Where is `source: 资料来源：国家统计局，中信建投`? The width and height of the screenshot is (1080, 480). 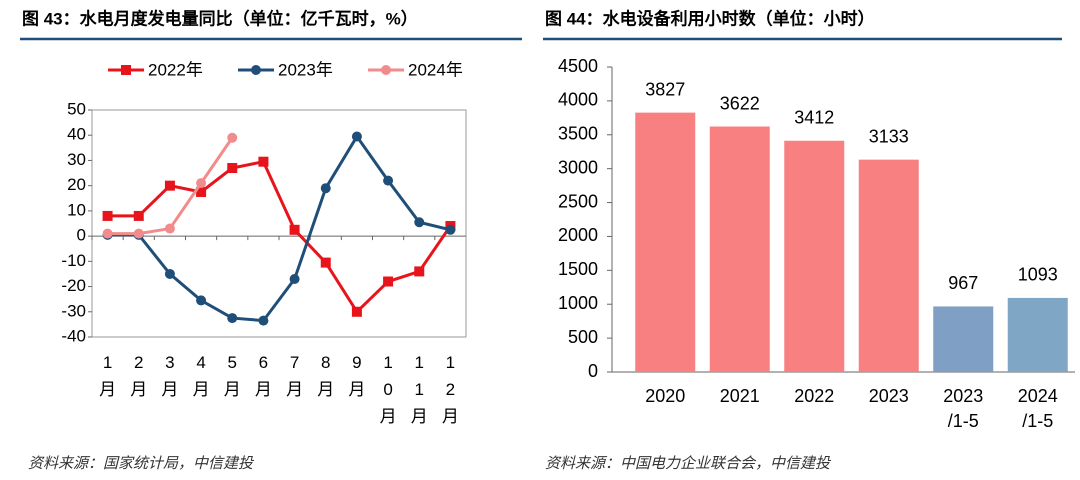 source: 资料来源：国家统计局，中信建投 is located at coordinates (141, 463).